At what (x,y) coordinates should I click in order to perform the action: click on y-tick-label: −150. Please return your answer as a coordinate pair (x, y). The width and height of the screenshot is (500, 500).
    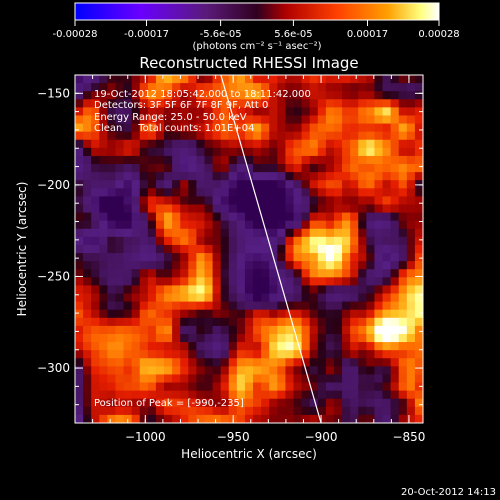
    Looking at the image, I should click on (53, 93).